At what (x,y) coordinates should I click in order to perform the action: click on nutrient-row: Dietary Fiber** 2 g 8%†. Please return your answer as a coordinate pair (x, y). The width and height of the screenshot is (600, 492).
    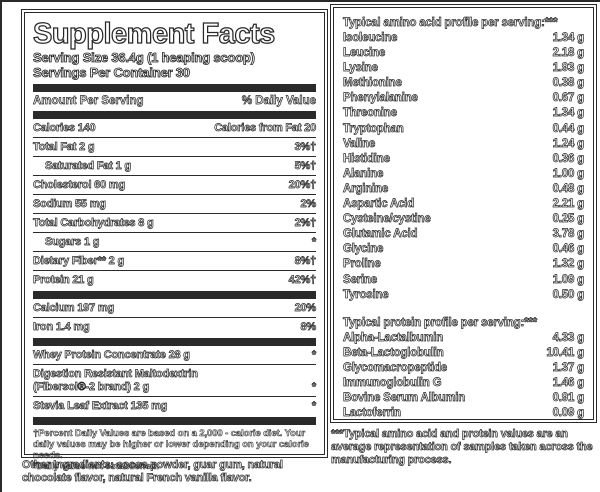
    Looking at the image, I should click on (175, 260).